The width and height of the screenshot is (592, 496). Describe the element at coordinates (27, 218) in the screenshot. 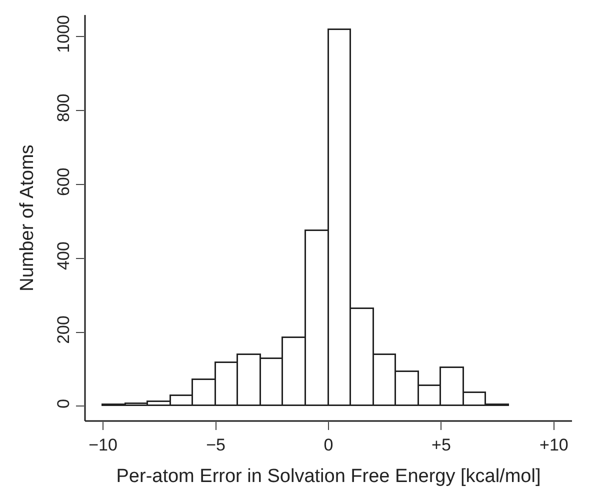

I see `y-axis-title: Number of Atoms` at that location.